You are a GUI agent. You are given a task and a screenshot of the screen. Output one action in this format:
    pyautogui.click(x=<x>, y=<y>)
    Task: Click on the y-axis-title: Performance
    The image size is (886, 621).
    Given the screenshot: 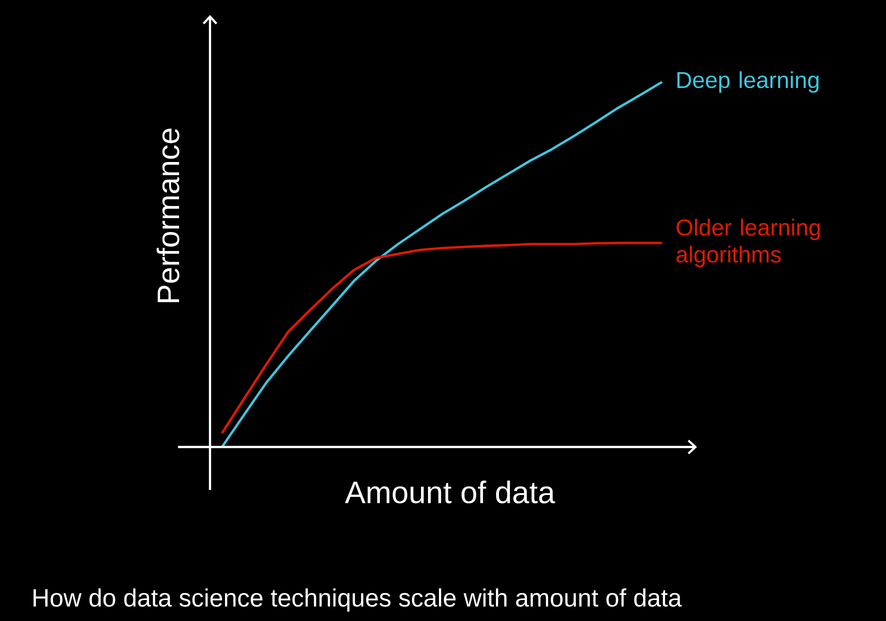 What is the action you would take?
    pyautogui.click(x=168, y=215)
    